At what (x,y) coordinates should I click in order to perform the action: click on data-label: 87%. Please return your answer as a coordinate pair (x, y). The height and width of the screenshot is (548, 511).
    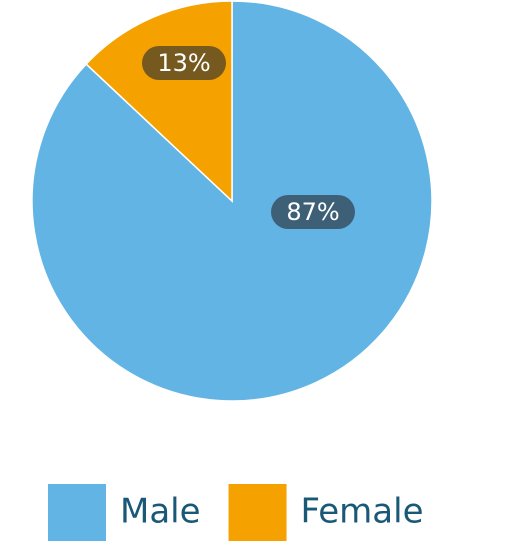
    Looking at the image, I should click on (312, 212).